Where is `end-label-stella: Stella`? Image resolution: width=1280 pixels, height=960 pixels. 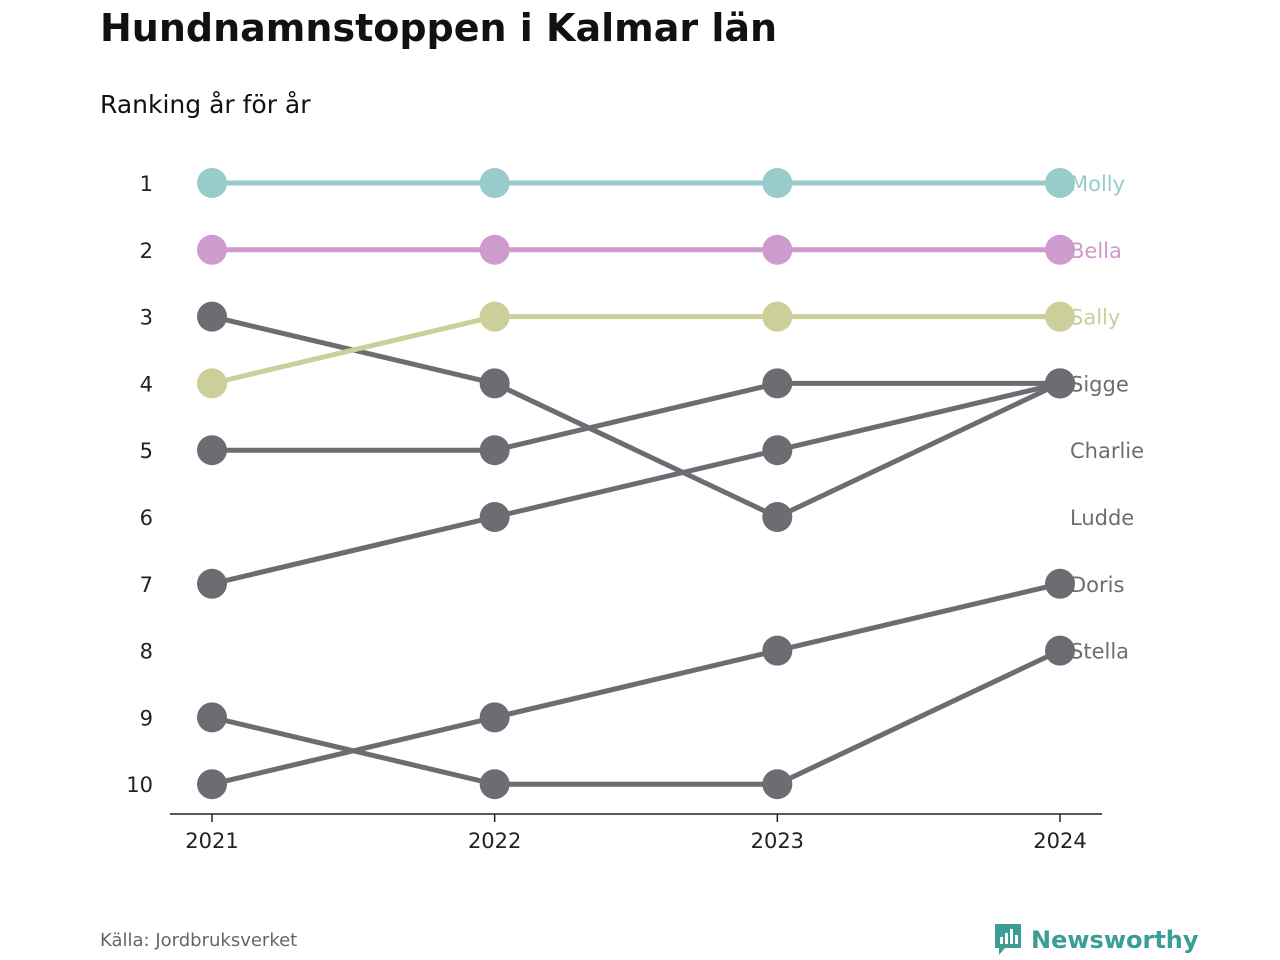
end-label-stella: Stella is located at coordinates (1099, 652).